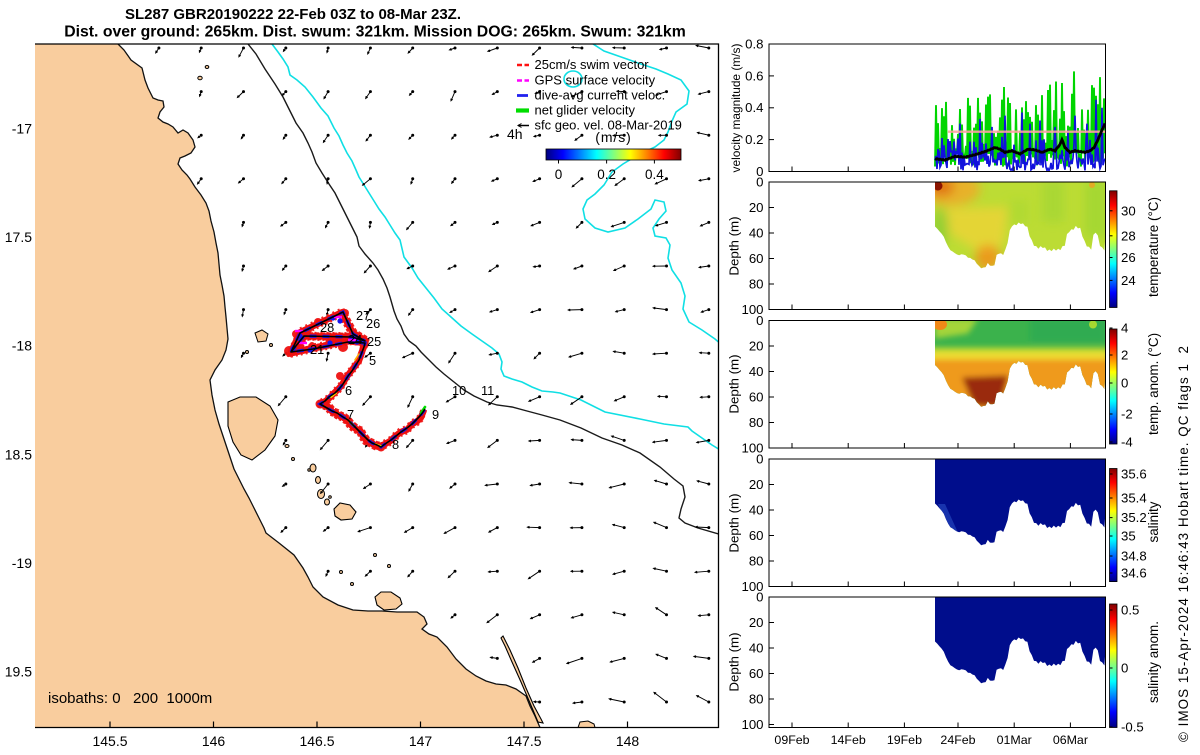 The height and width of the screenshot is (755, 1200). Describe the element at coordinates (848, 740) in the screenshot. I see `svg-text: 14Feb` at that location.